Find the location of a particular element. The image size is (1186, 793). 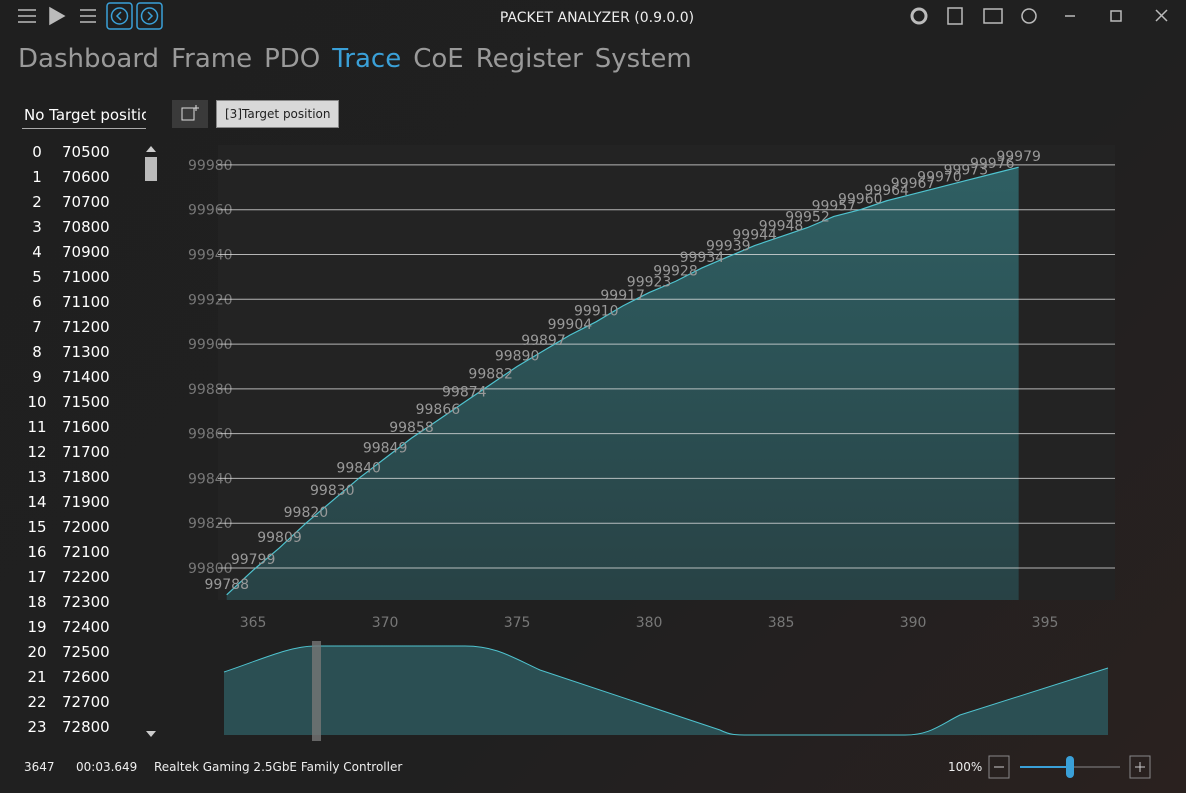

scroll-thumb is located at coordinates (151, 169).